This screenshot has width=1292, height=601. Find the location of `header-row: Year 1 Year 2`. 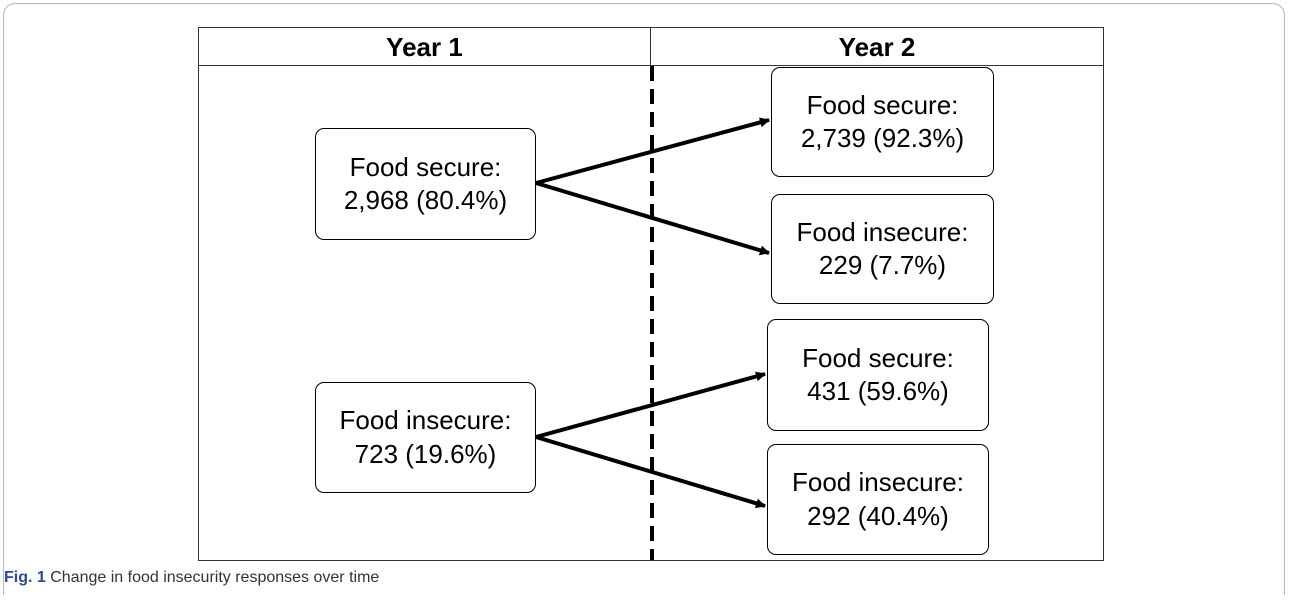

header-row: Year 1 Year 2 is located at coordinates (651, 47).